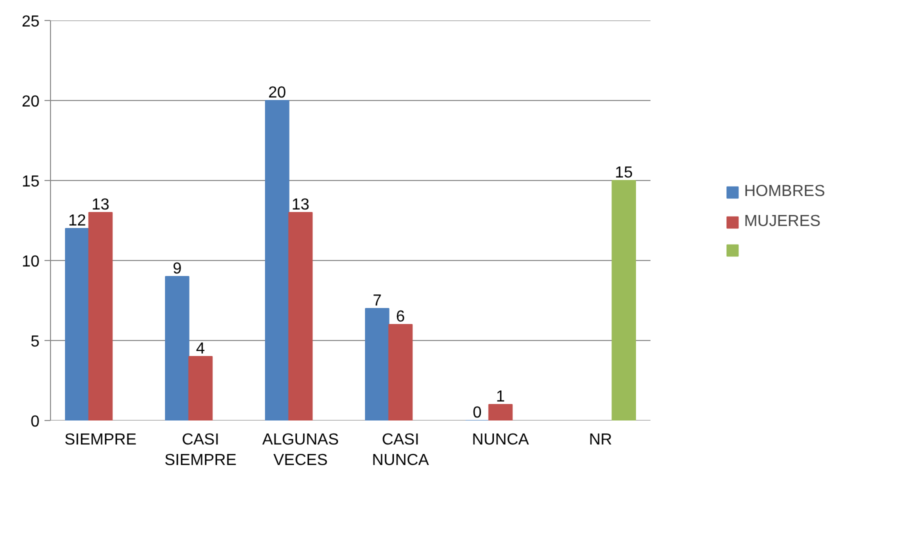  Describe the element at coordinates (31, 182) in the screenshot. I see `y-tick-label: 15` at that location.